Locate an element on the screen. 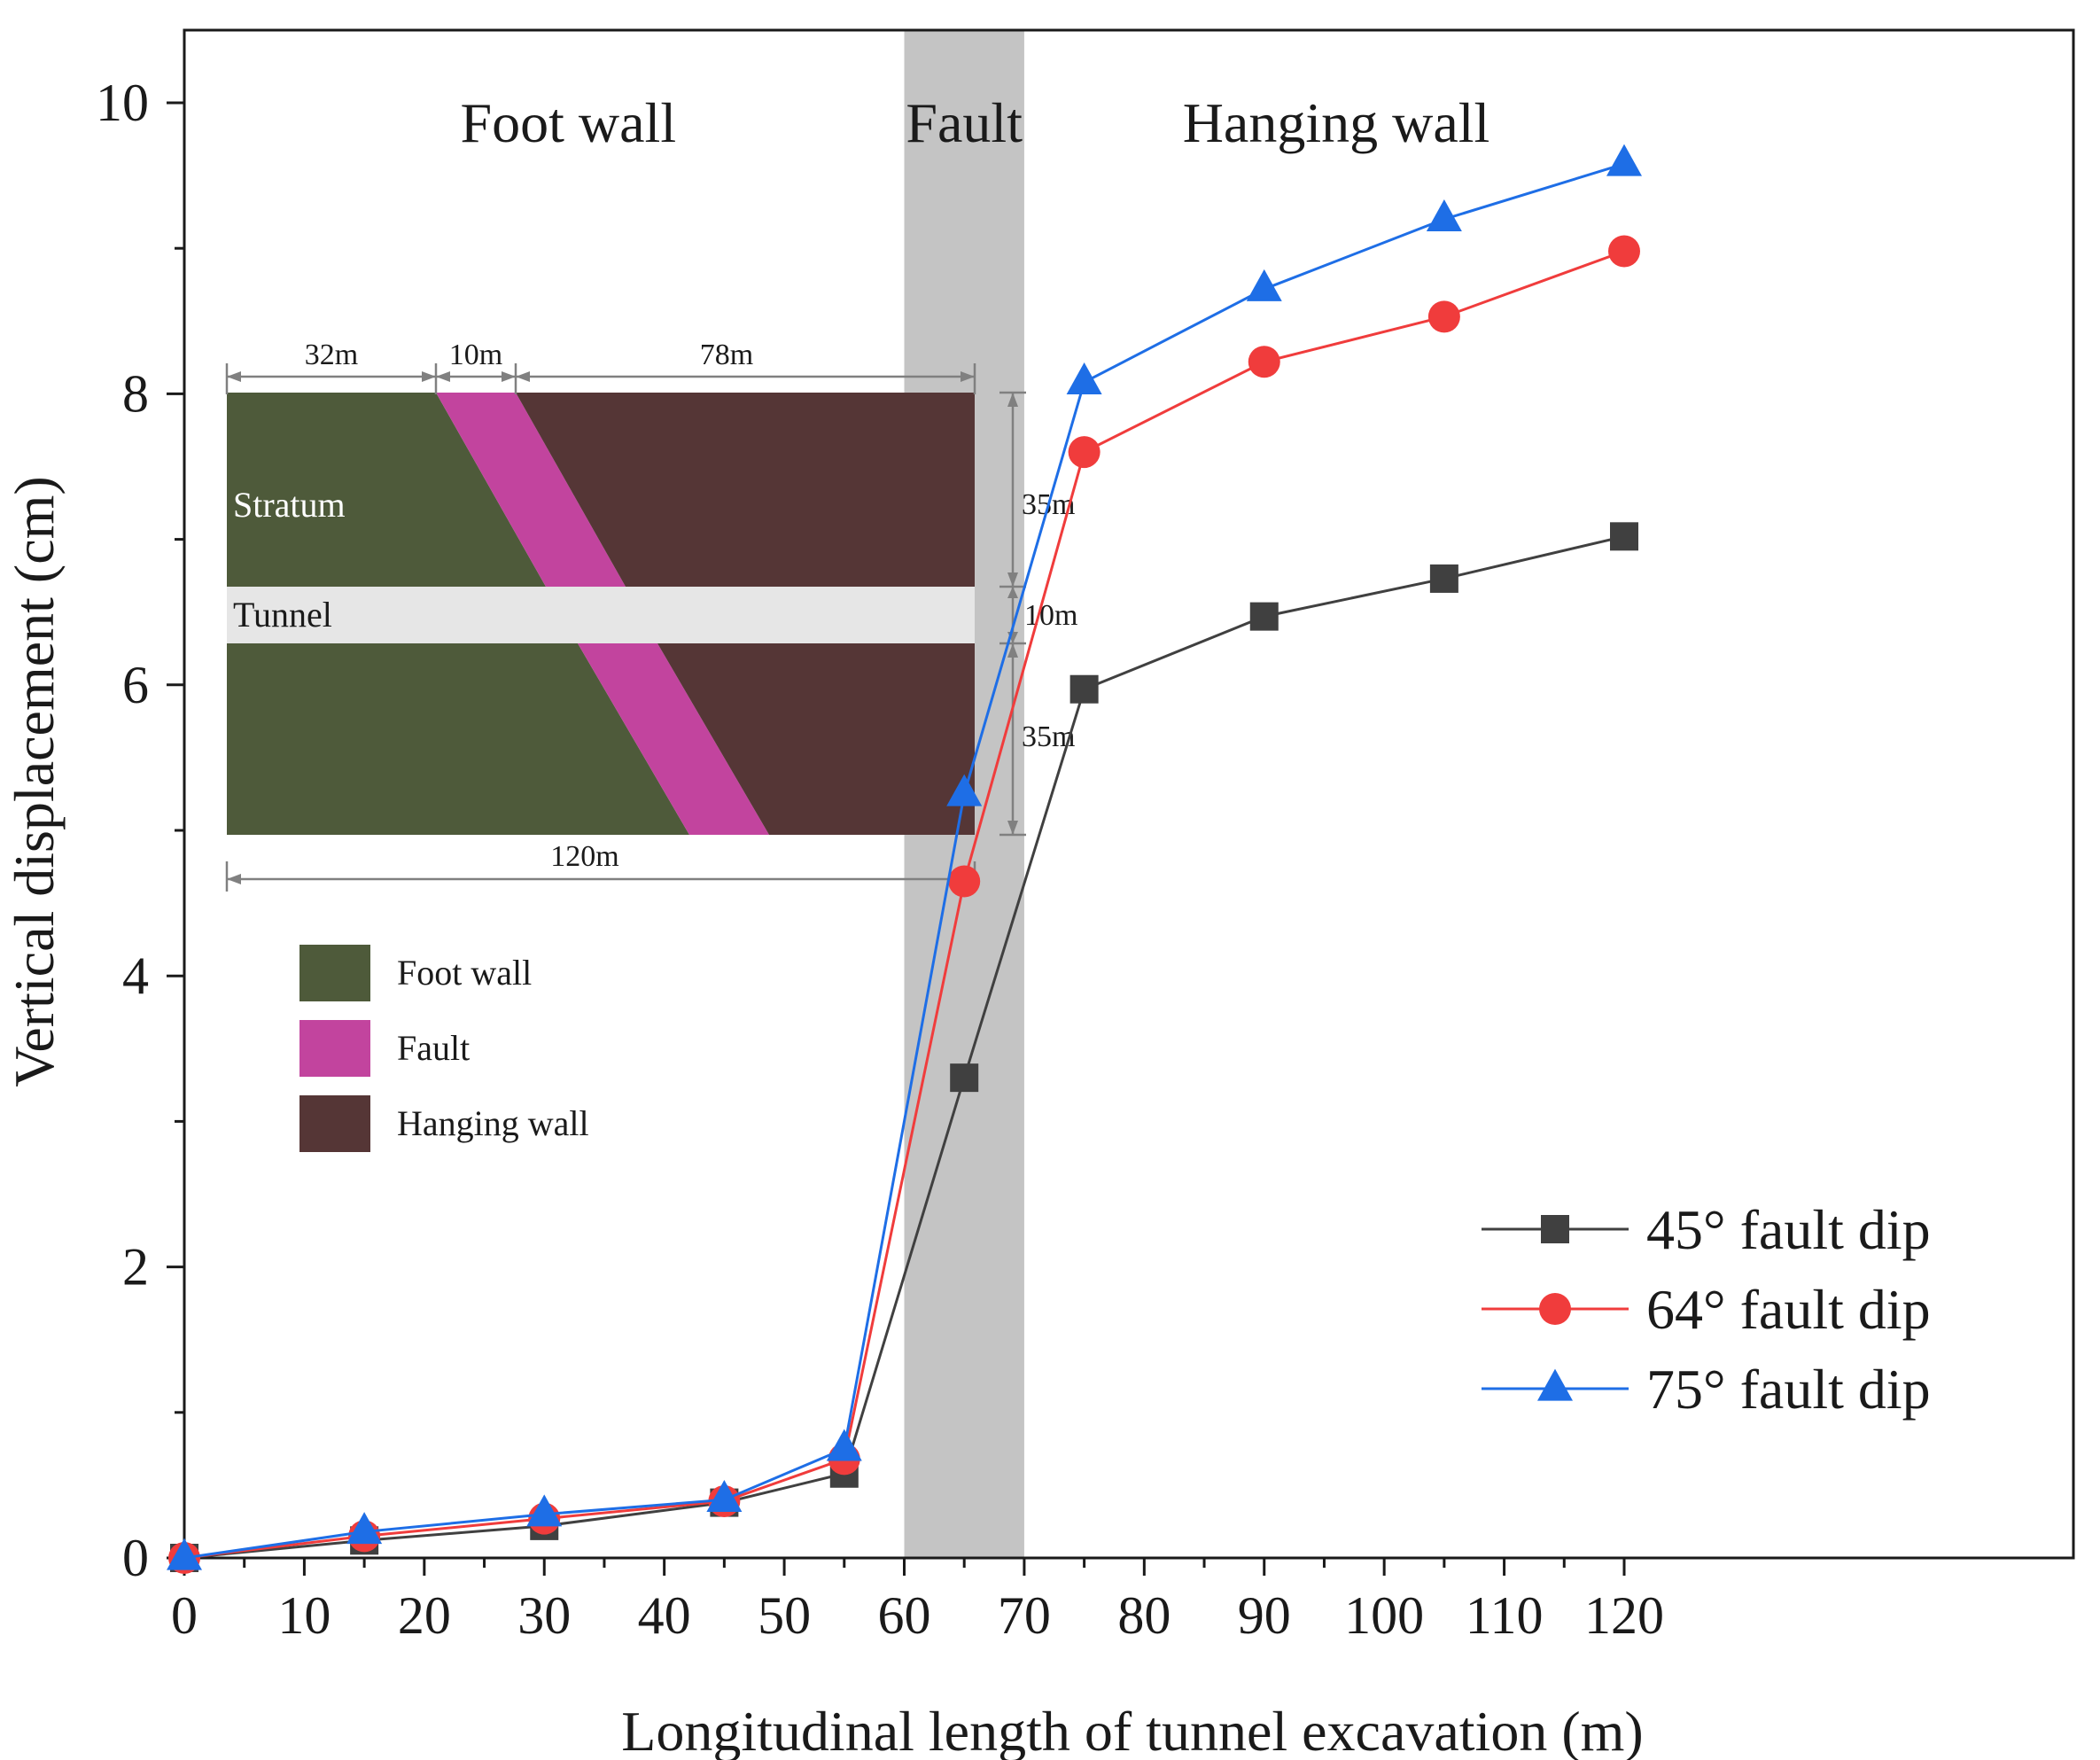 Image resolution: width=2100 pixels, height=1760 pixels. inset-dim-78m: 78m is located at coordinates (726, 355).